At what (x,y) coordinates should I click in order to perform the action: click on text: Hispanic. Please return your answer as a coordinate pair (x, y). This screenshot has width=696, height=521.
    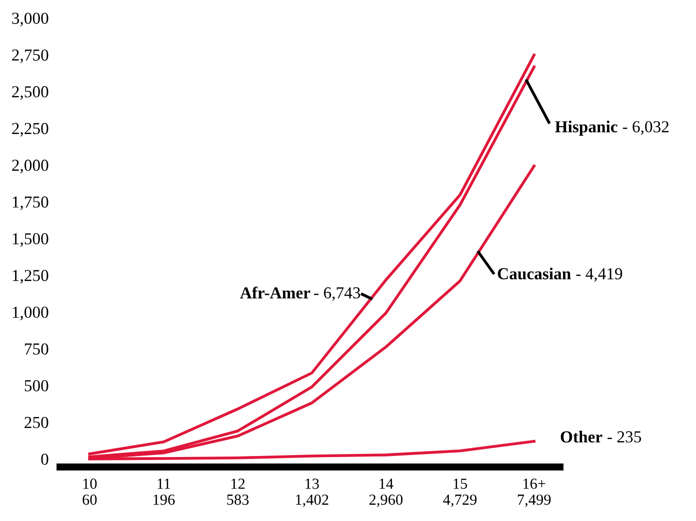
    Looking at the image, I should click on (586, 128).